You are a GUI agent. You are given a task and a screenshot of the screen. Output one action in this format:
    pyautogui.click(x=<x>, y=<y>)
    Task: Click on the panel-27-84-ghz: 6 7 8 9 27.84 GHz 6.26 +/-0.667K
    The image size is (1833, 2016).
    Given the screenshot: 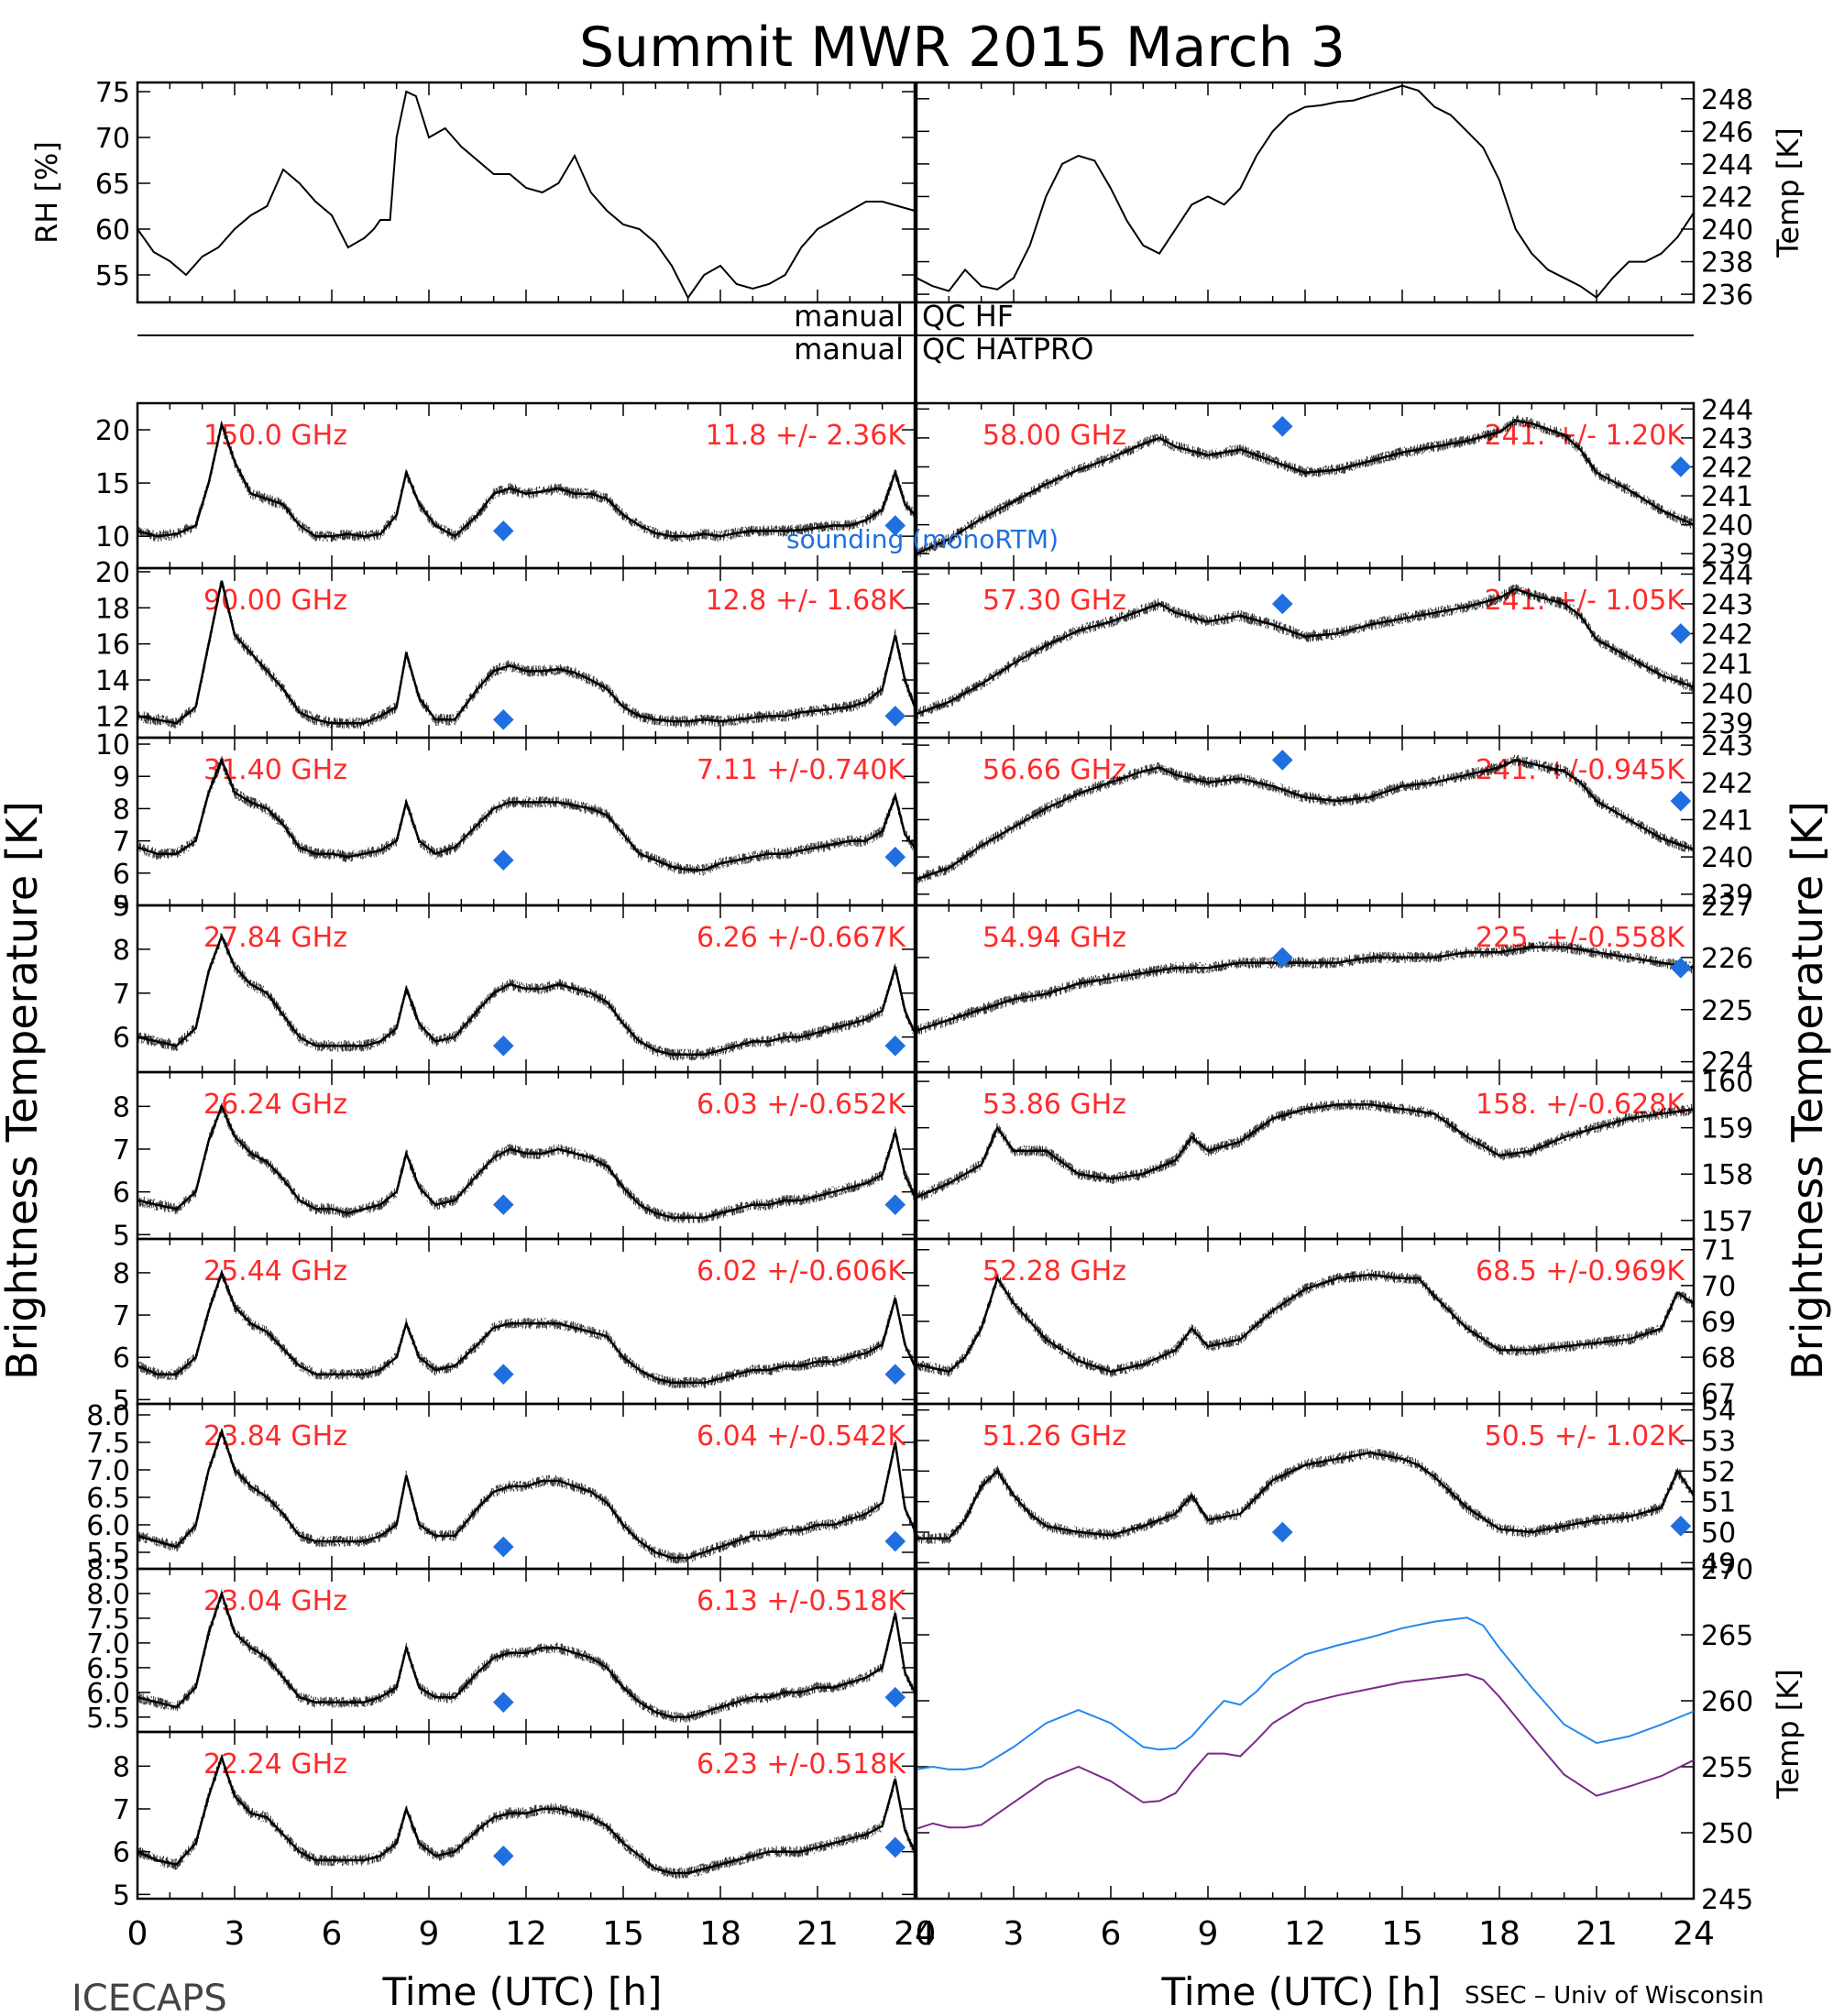 What is the action you would take?
    pyautogui.click(x=514, y=982)
    